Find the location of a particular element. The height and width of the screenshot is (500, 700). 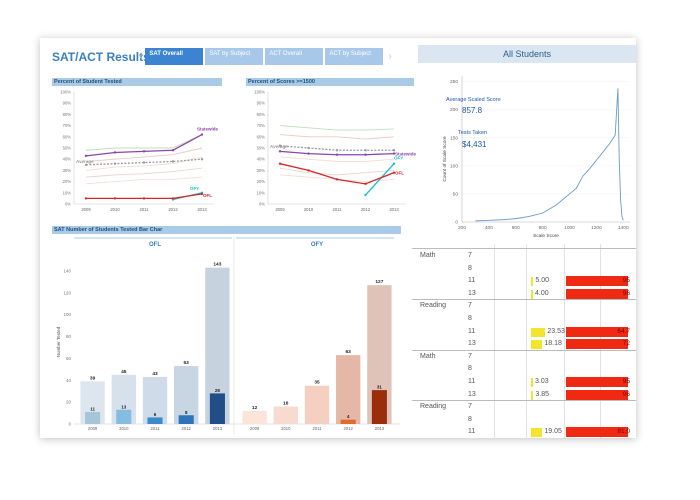

x-tick-label: 2010 is located at coordinates (115, 209).